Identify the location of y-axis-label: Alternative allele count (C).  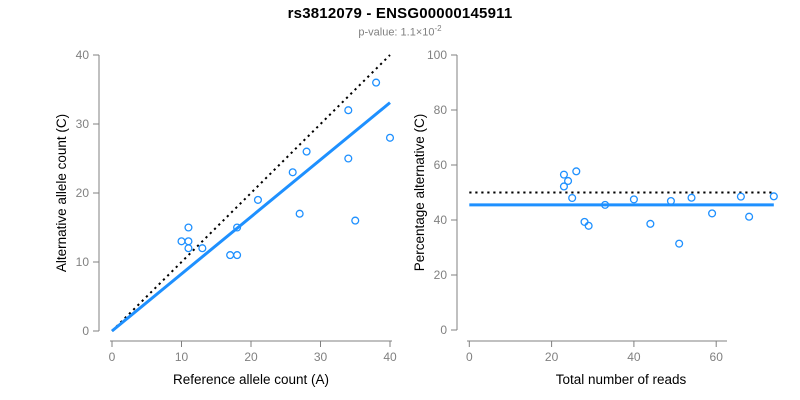
(61, 193).